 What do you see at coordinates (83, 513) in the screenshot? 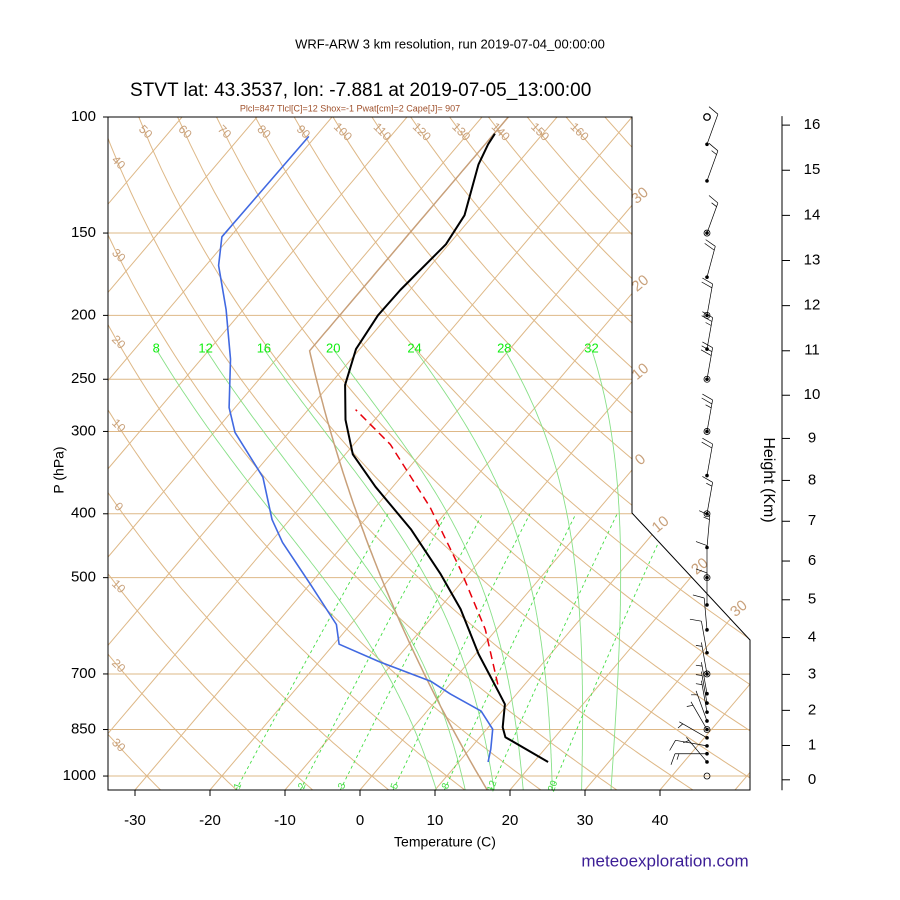
I see `y-tick-label: 400` at bounding box center [83, 513].